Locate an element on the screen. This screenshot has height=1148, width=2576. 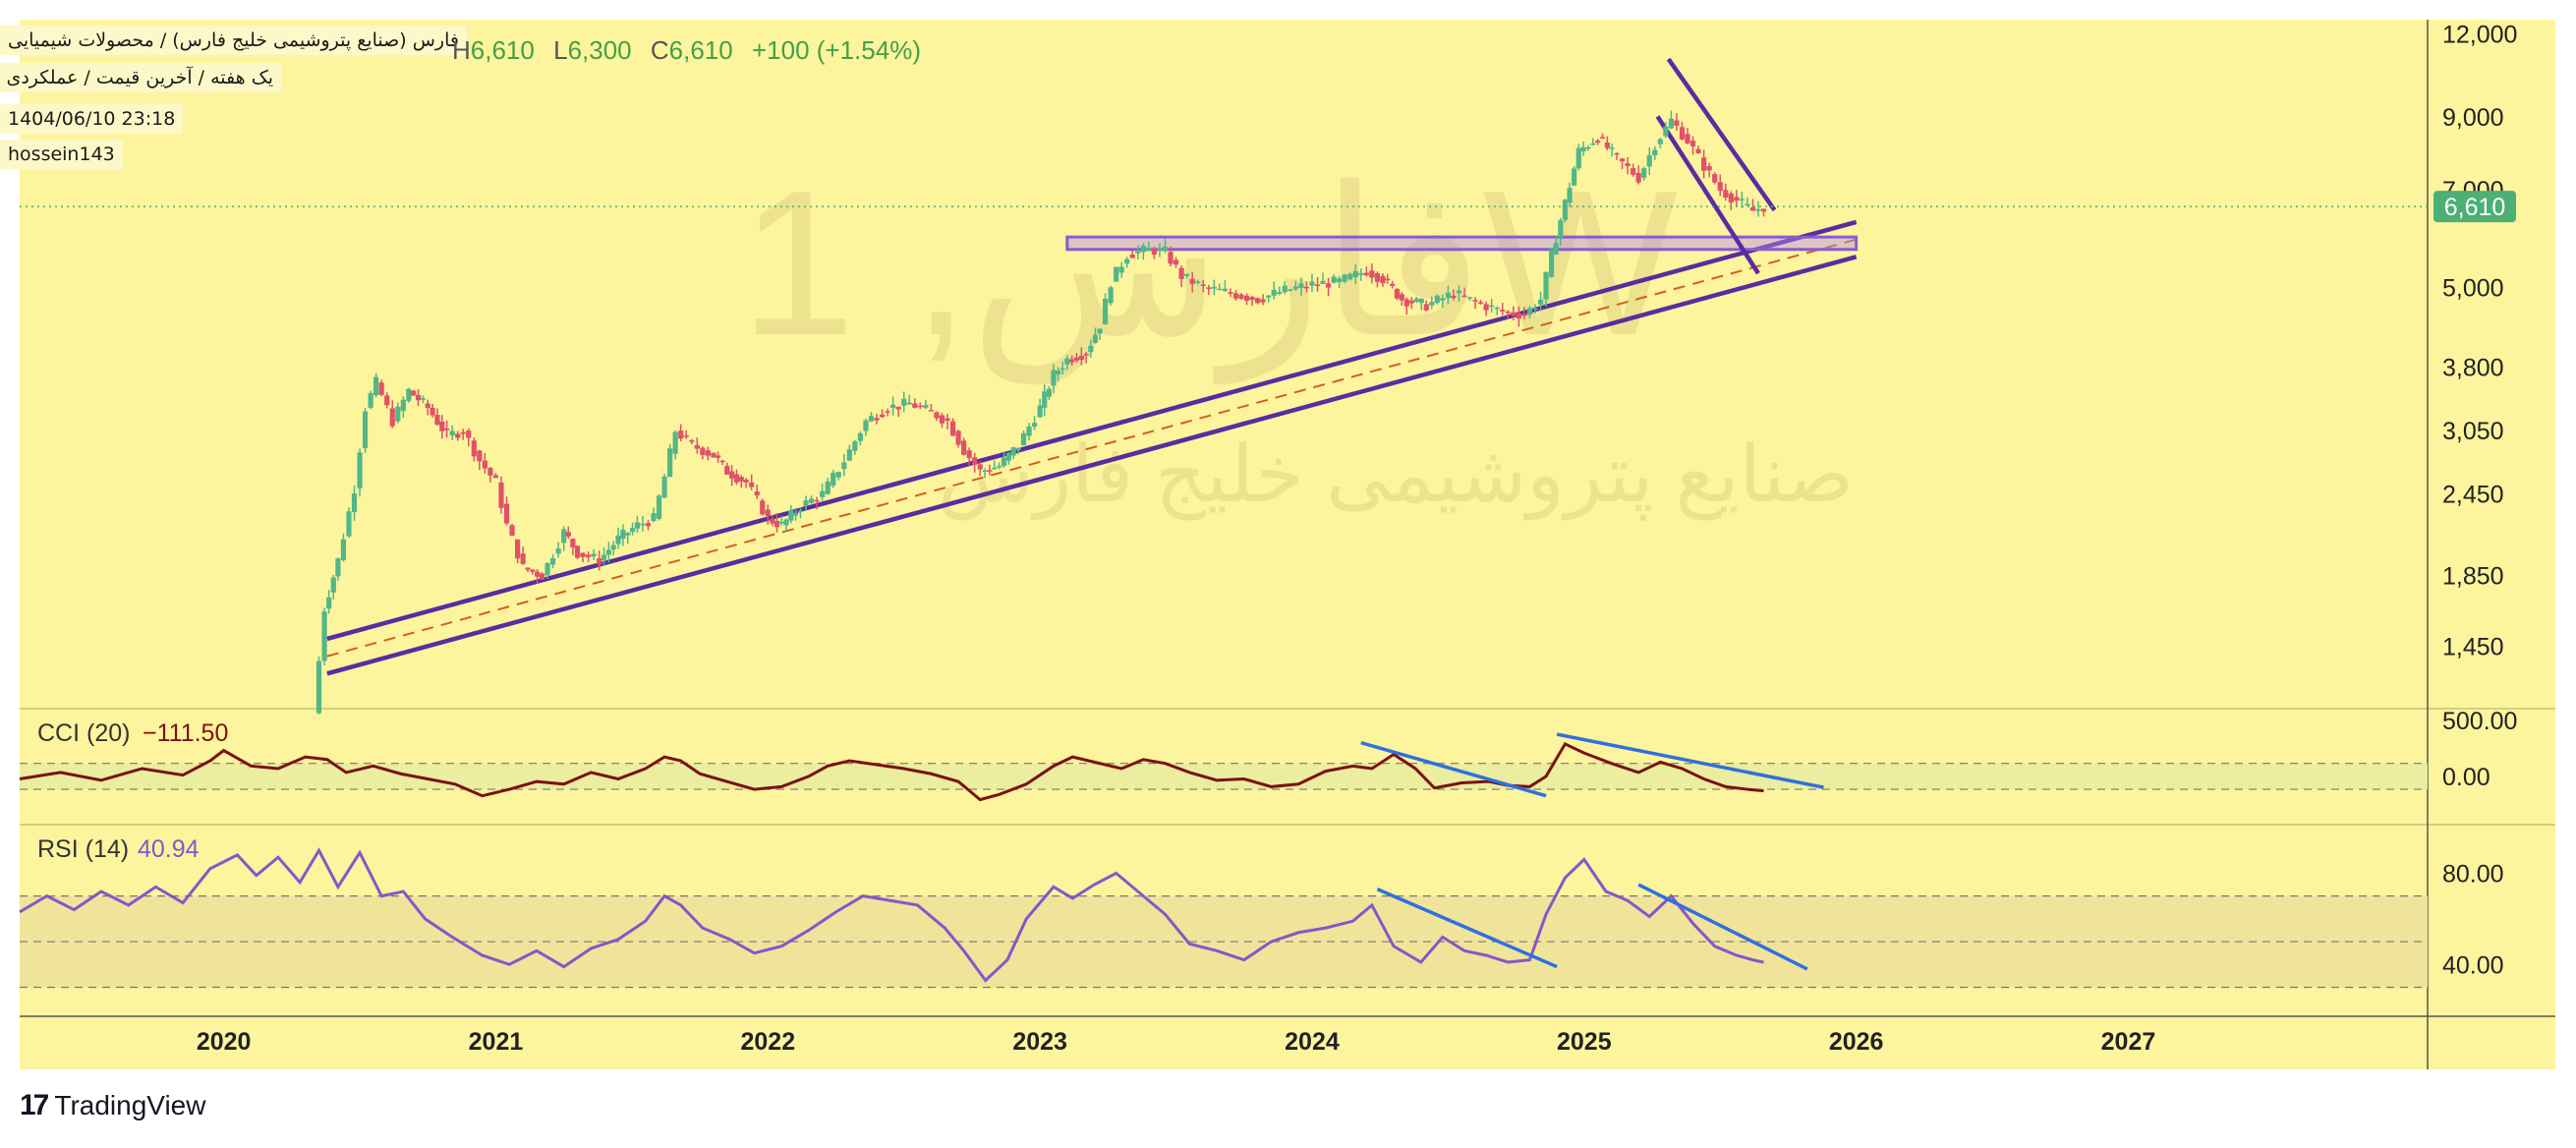
price-tick-label: 3,800 is located at coordinates (2473, 368).